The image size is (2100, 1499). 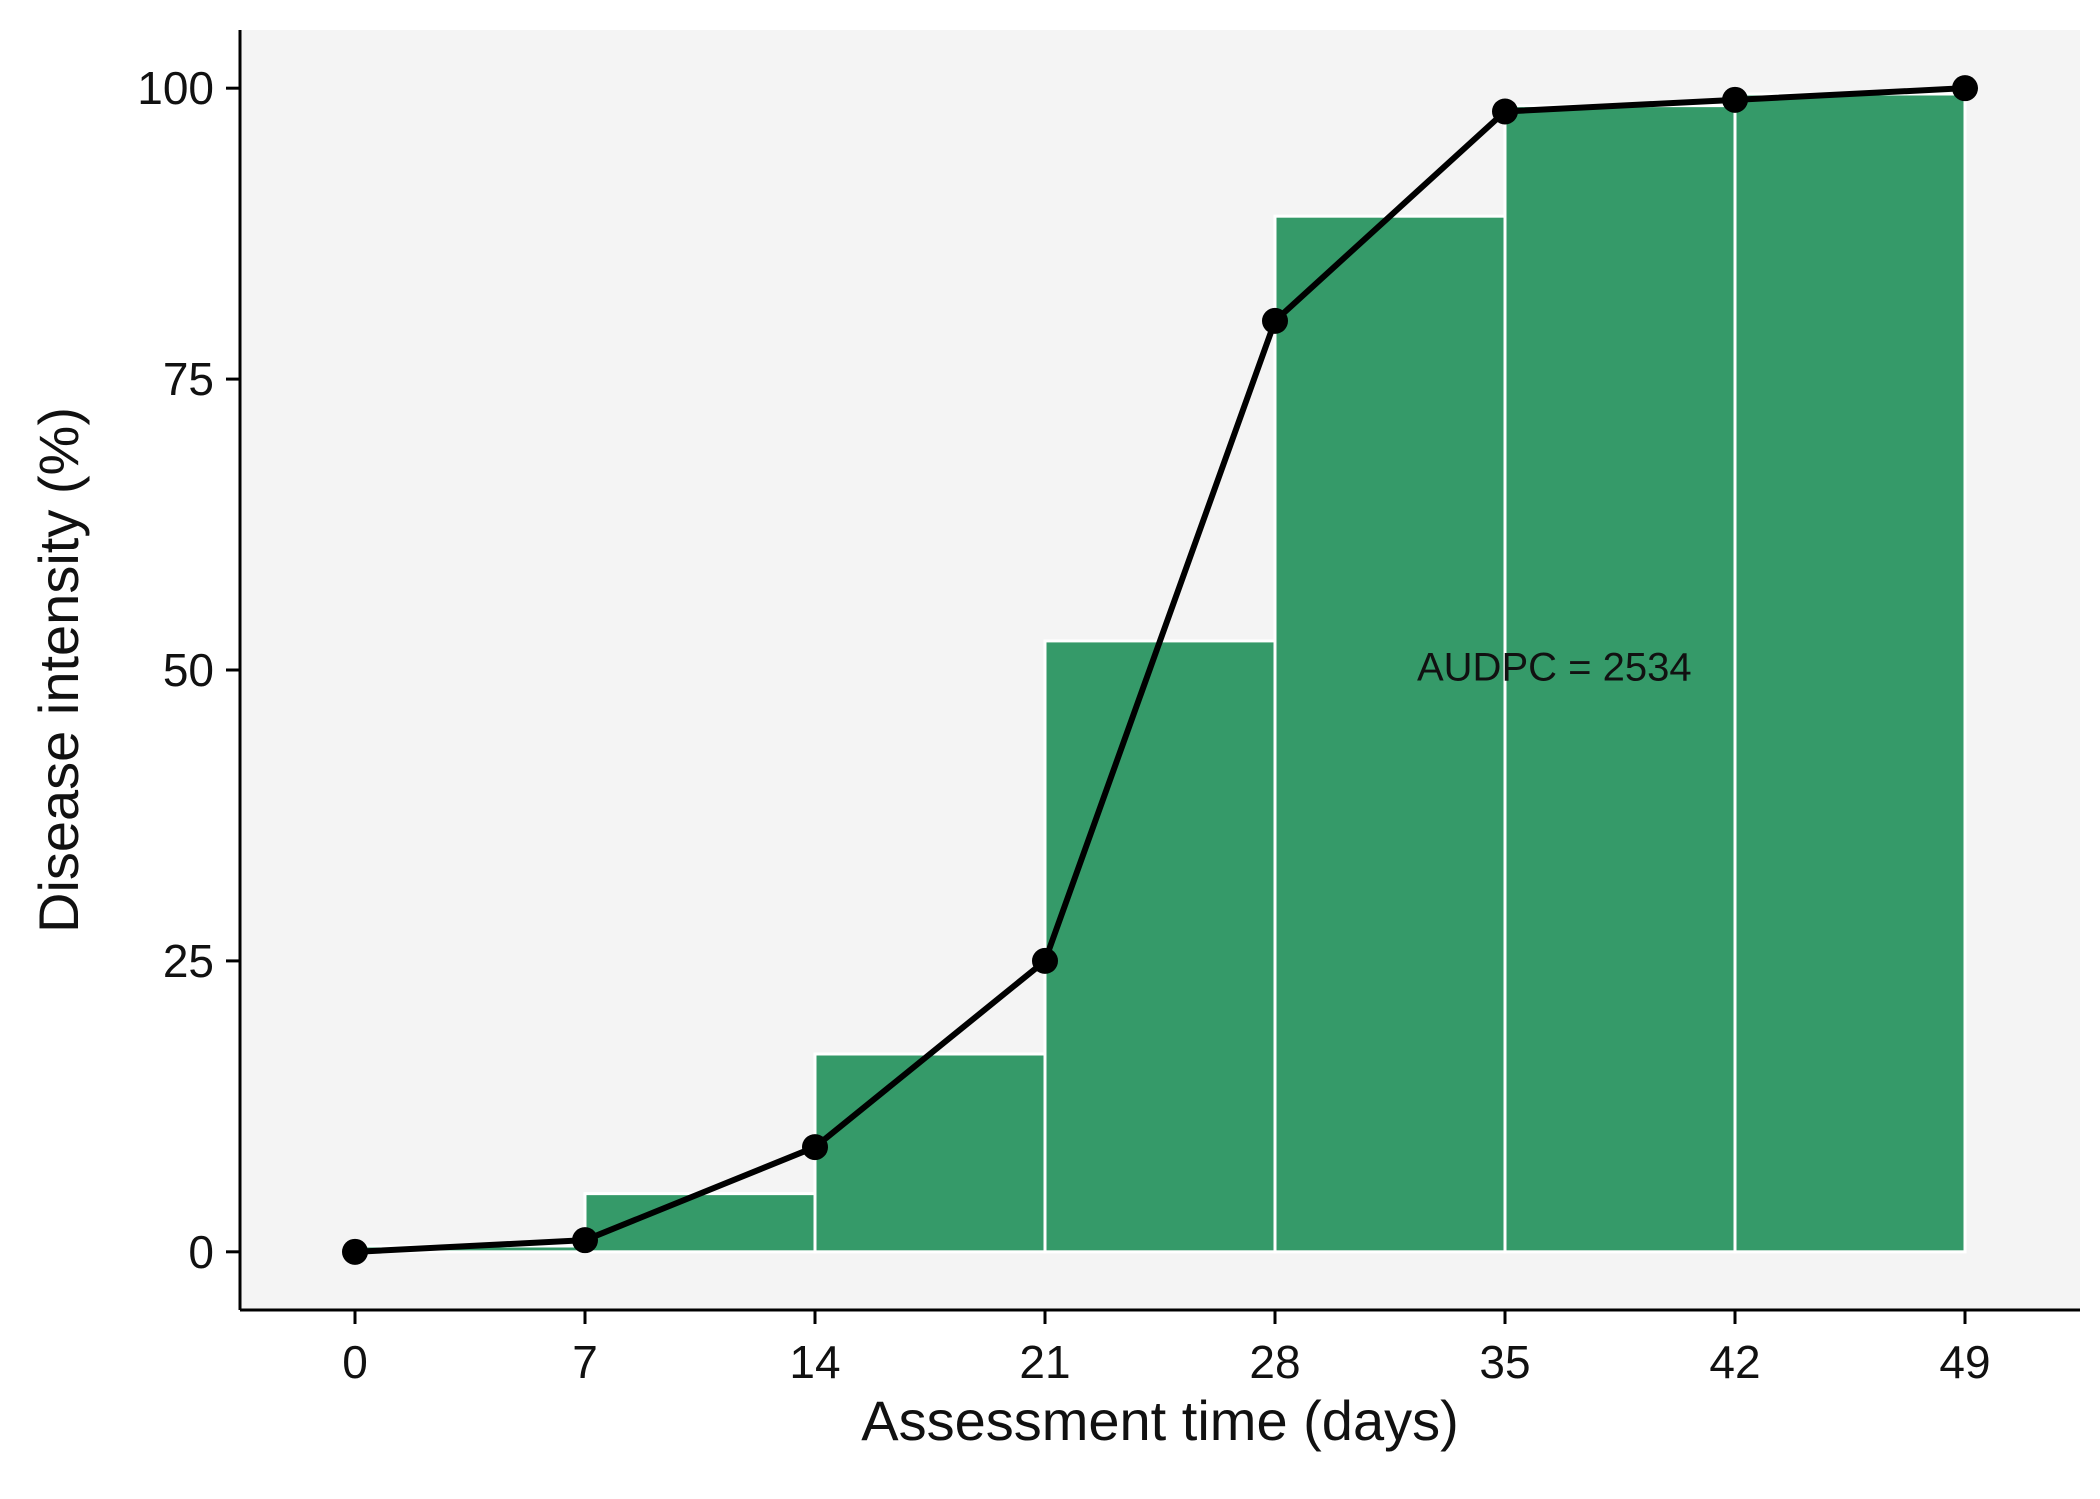 What do you see at coordinates (1160, 1420) in the screenshot?
I see `x-axis-title: Assessment time (days)` at bounding box center [1160, 1420].